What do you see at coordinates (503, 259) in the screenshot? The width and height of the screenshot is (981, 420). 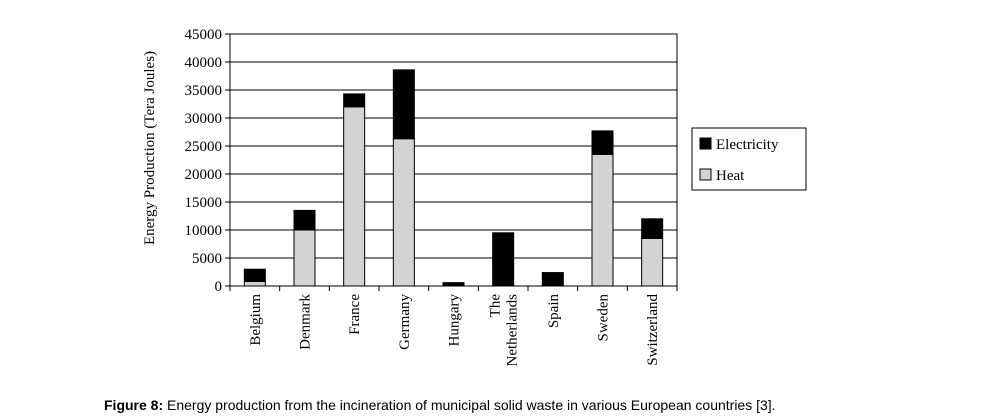 I see `bar-electricity-the-netherlands` at bounding box center [503, 259].